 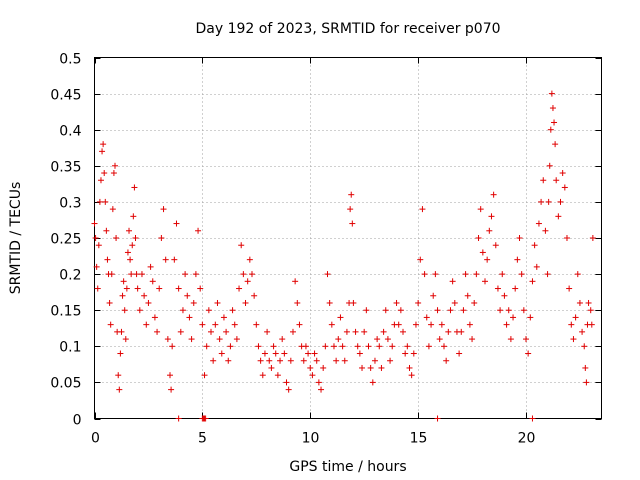 I want to click on x-tick-label: 15, so click(x=419, y=439).